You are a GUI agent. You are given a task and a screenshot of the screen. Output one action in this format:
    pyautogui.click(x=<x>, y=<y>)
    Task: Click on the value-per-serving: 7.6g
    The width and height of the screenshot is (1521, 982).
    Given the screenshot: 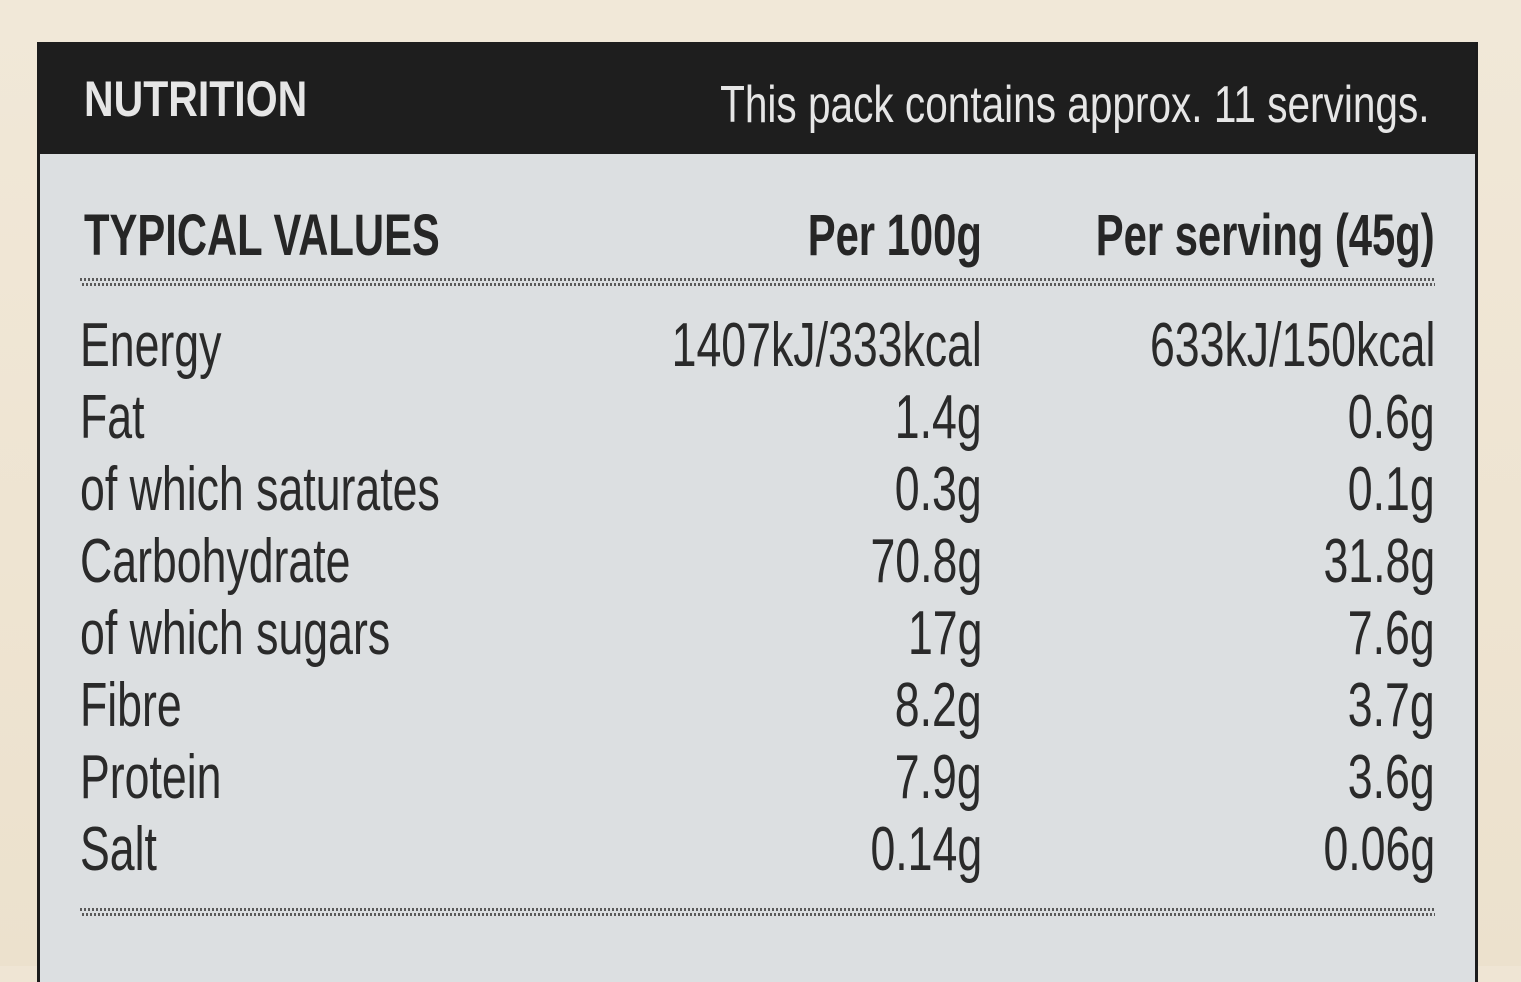 What is the action you would take?
    pyautogui.click(x=1391, y=633)
    